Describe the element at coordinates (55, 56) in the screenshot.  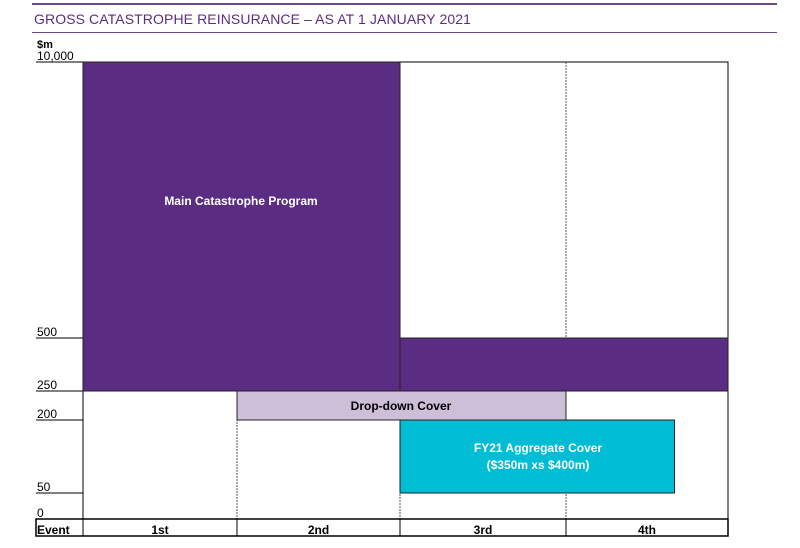
I see `y-tick-label: 10,000` at that location.